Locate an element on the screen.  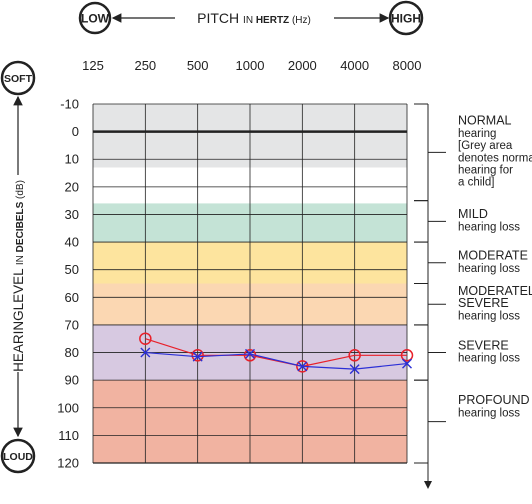
series-1-line is located at coordinates (276, 360).